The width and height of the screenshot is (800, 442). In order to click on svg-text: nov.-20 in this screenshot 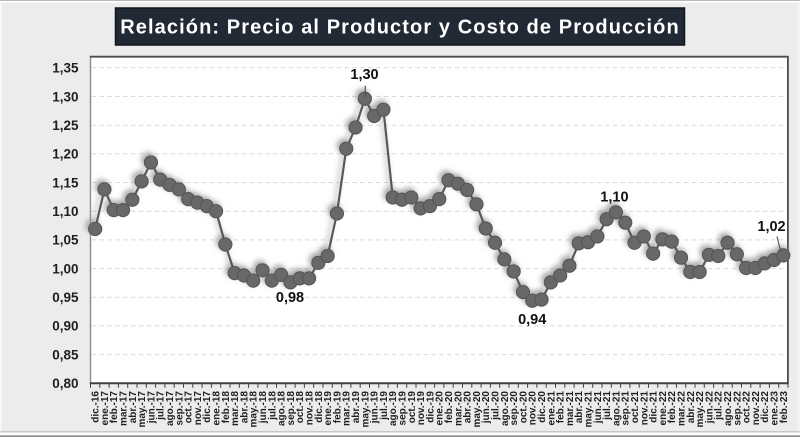, I will do `click(533, 408)`.